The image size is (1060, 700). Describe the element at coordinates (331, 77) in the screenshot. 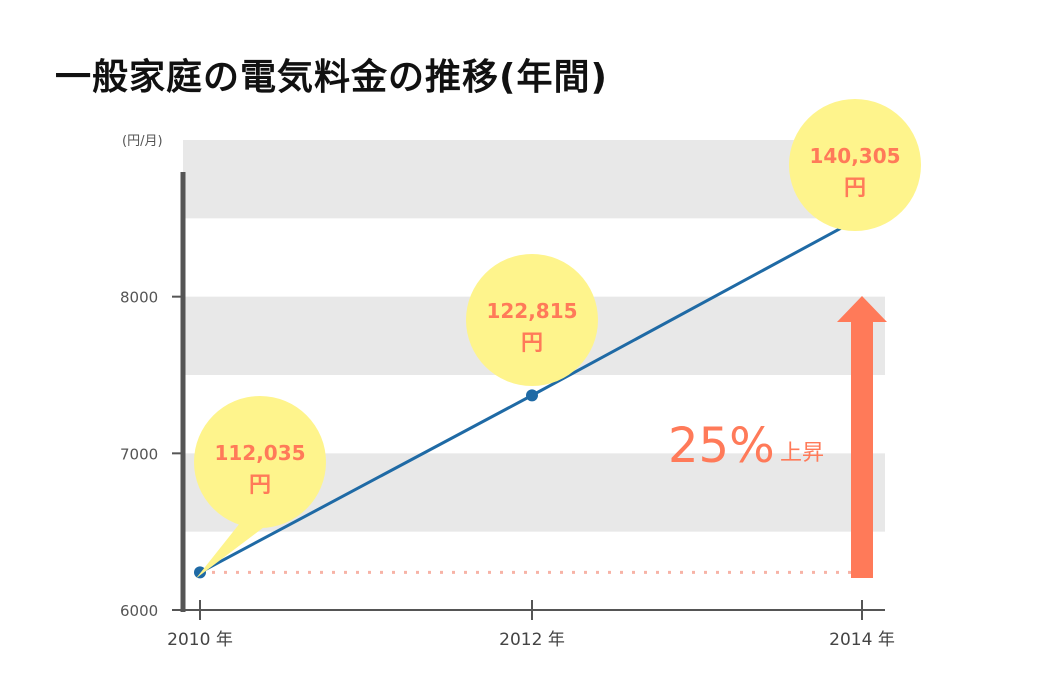

I see `page-title: 一般家庭の電気料金の推移(年間)` at that location.